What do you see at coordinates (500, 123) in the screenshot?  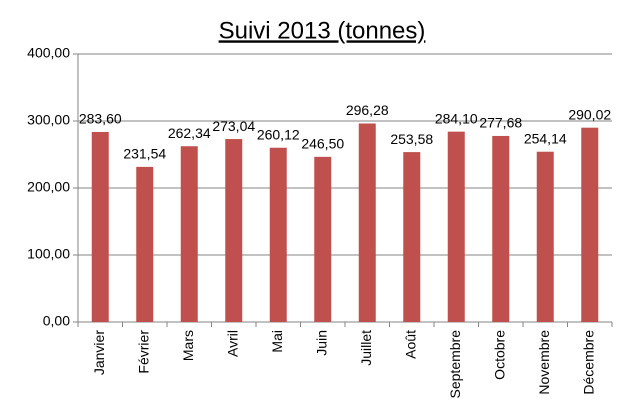 I see `data-label: 277,68` at bounding box center [500, 123].